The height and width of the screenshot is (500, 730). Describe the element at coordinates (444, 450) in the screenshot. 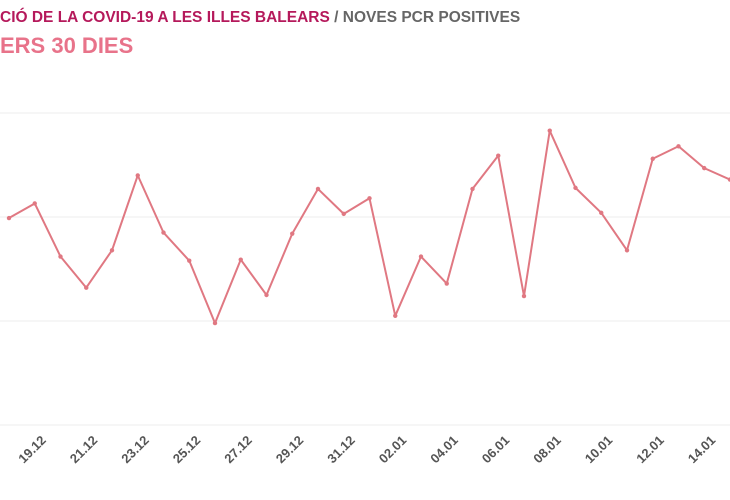

I see `x-tick-label: 04.01` at that location.